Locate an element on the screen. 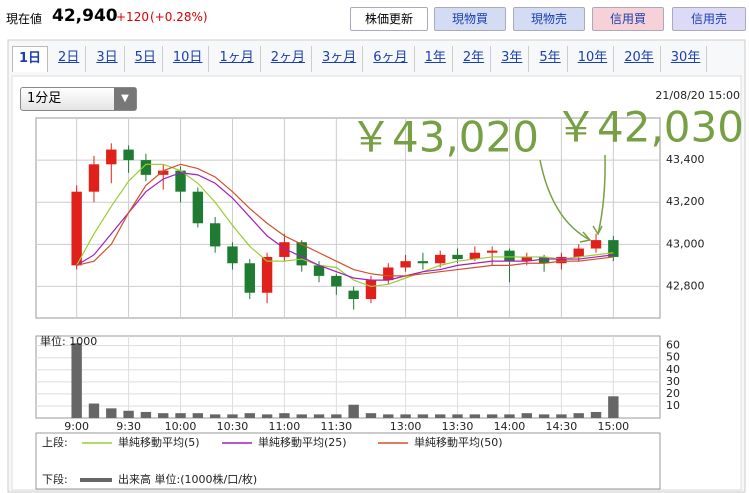 This screenshot has height=493, width=749. period-tab: 3ヶ月 is located at coordinates (340, 59).